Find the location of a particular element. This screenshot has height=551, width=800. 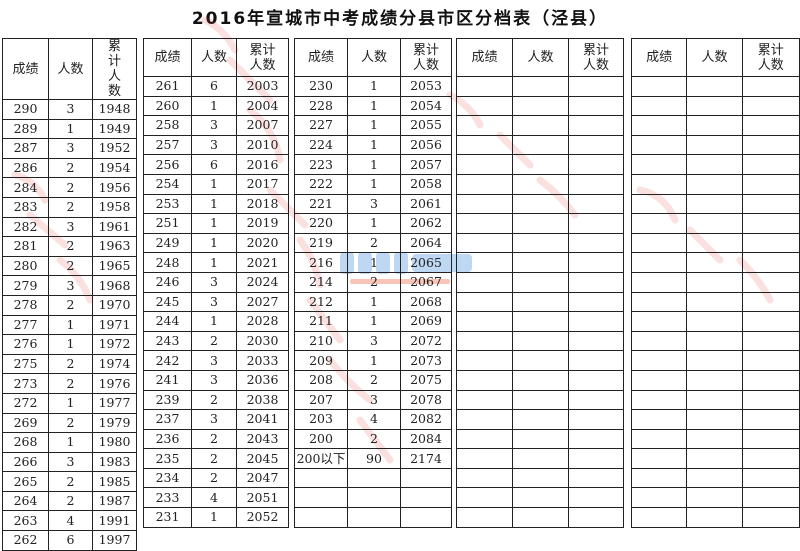

score-cell: 275 is located at coordinates (25, 364).